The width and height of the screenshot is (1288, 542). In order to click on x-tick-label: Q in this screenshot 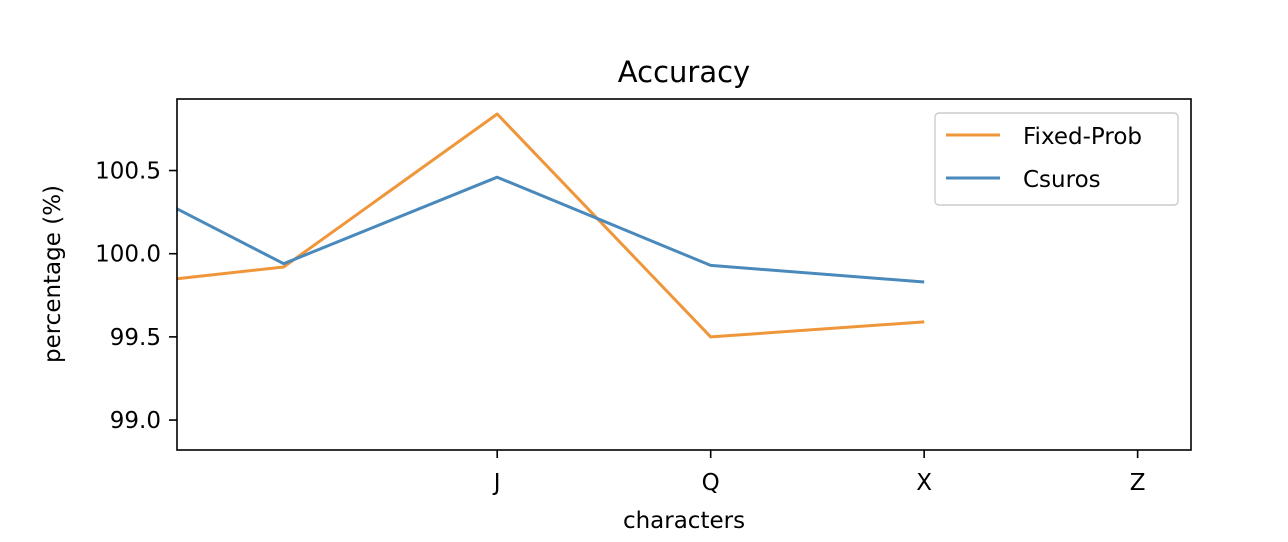, I will do `click(711, 483)`.